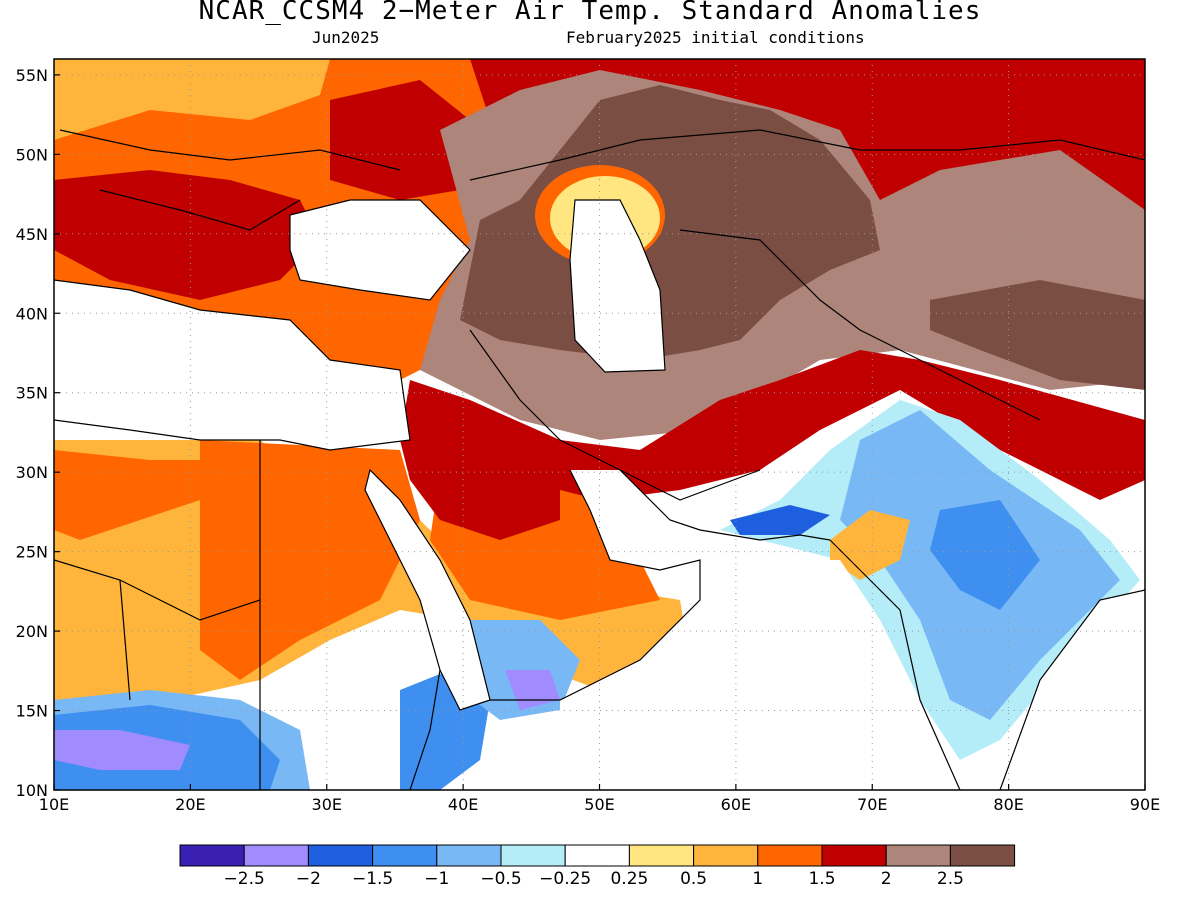  I want to click on lon-tick-label: 30E, so click(327, 804).